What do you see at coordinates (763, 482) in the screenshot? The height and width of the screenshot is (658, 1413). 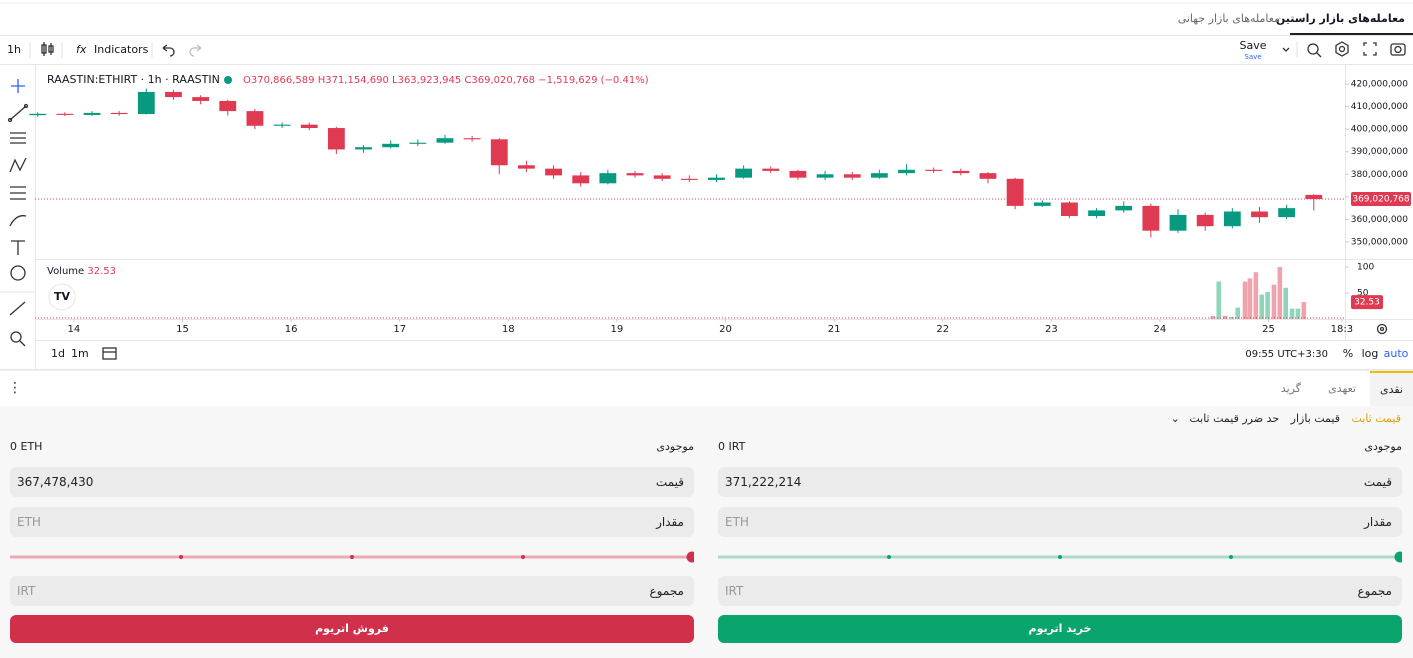 I see `price: 371,222,214` at bounding box center [763, 482].